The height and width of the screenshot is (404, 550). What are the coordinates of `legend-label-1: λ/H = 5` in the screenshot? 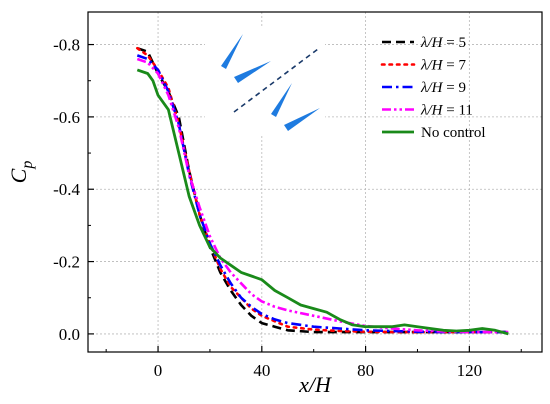 It's located at (443, 43).